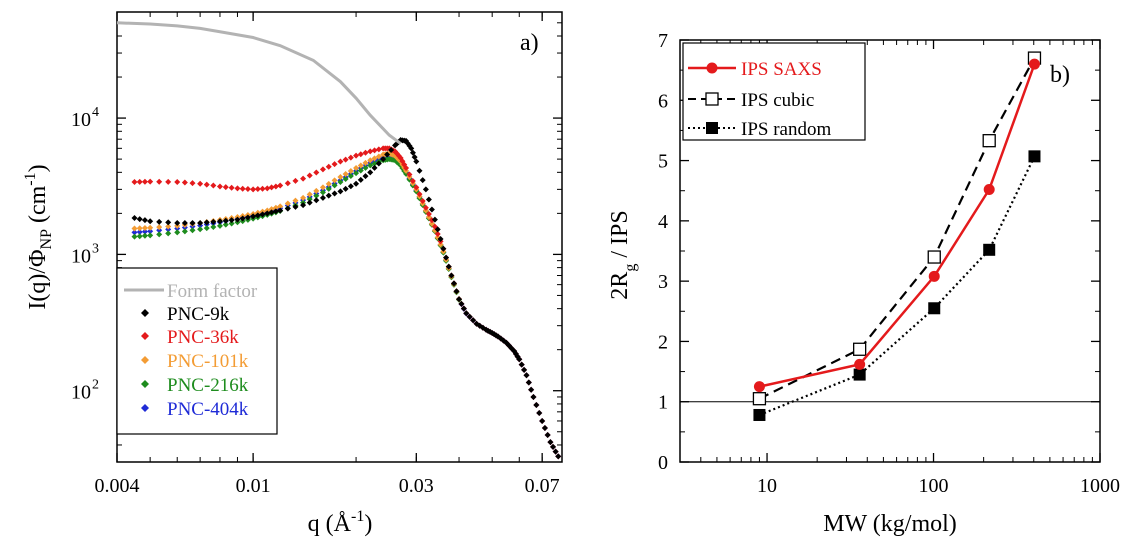 The width and height of the screenshot is (1125, 540). I want to click on data-point-ips-random, so click(989, 249).